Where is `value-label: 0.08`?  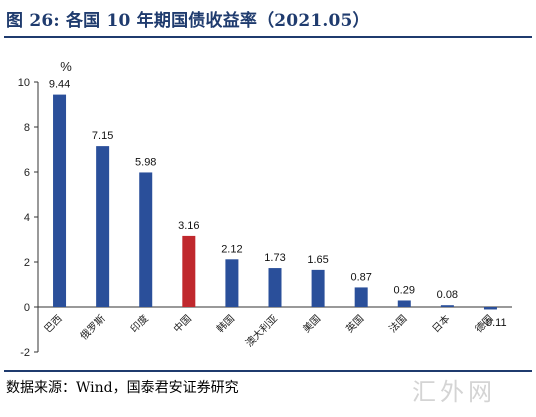
value-label: 0.08 is located at coordinates (447, 295).